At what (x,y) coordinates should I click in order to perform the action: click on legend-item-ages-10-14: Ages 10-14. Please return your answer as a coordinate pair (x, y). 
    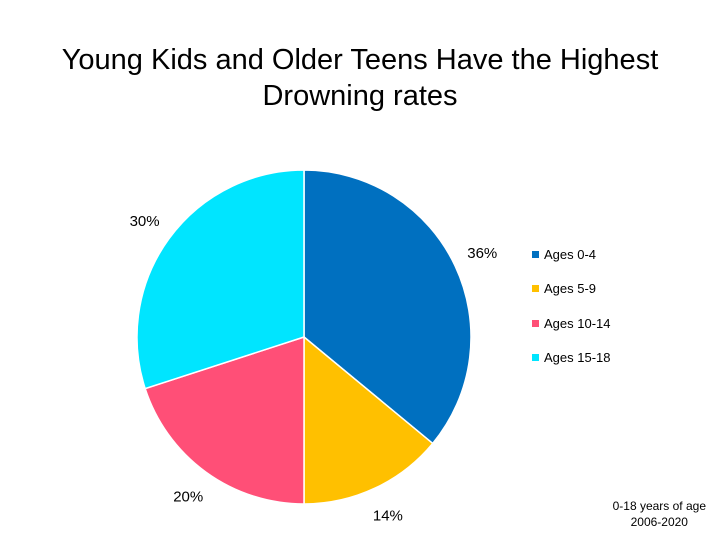
    Looking at the image, I should click on (571, 323).